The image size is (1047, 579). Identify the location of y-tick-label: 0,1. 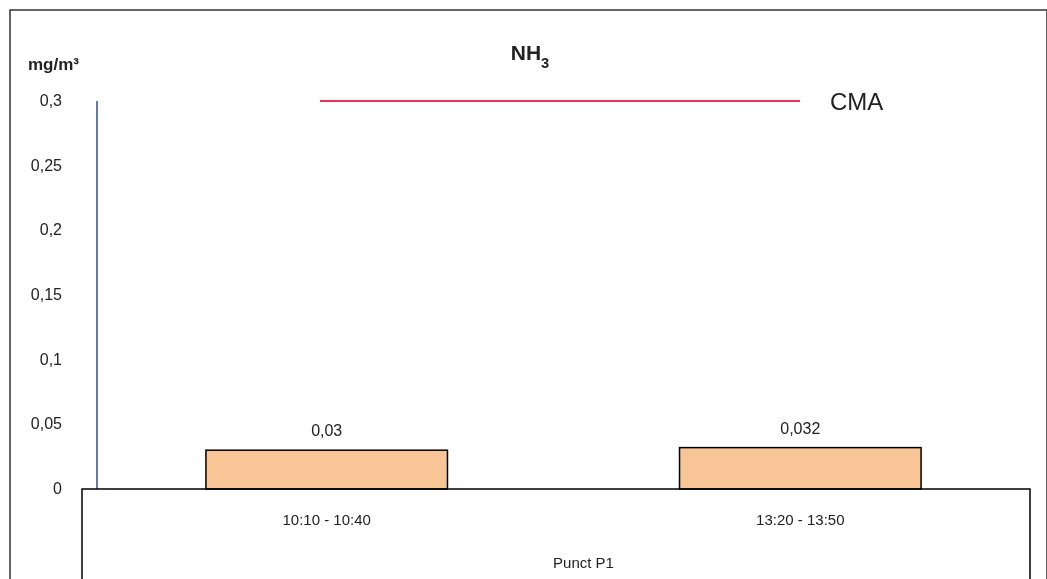
(51, 359).